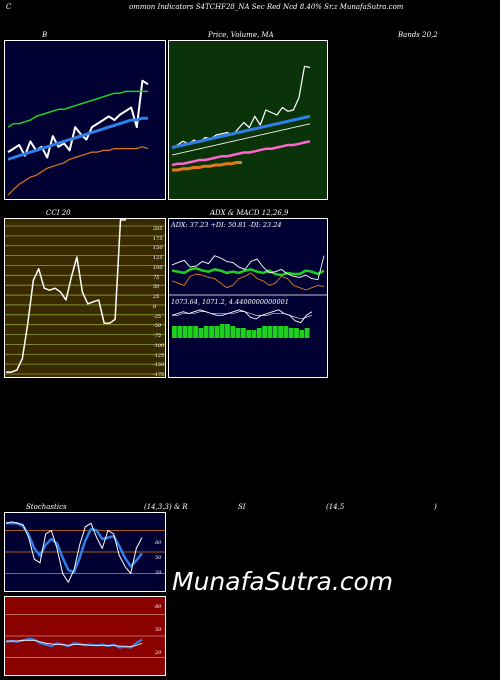 The width and height of the screenshot is (500, 680). Describe the element at coordinates (335, 507) in the screenshot. I see `rsi-params: (14,5` at that location.